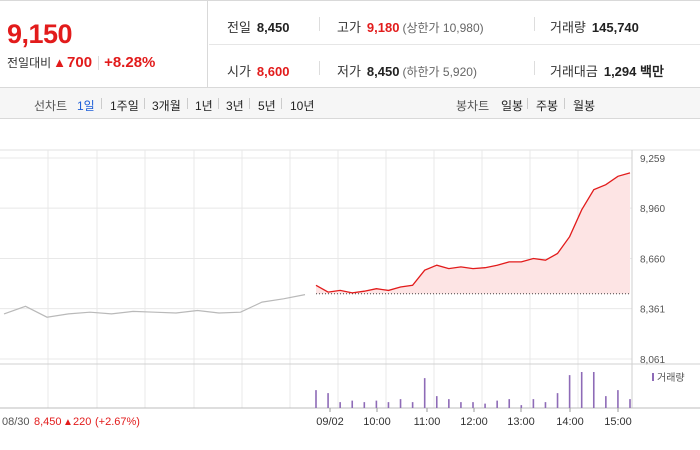 This screenshot has height=450, width=700. I want to click on x-tick-label: 13:00, so click(521, 422).